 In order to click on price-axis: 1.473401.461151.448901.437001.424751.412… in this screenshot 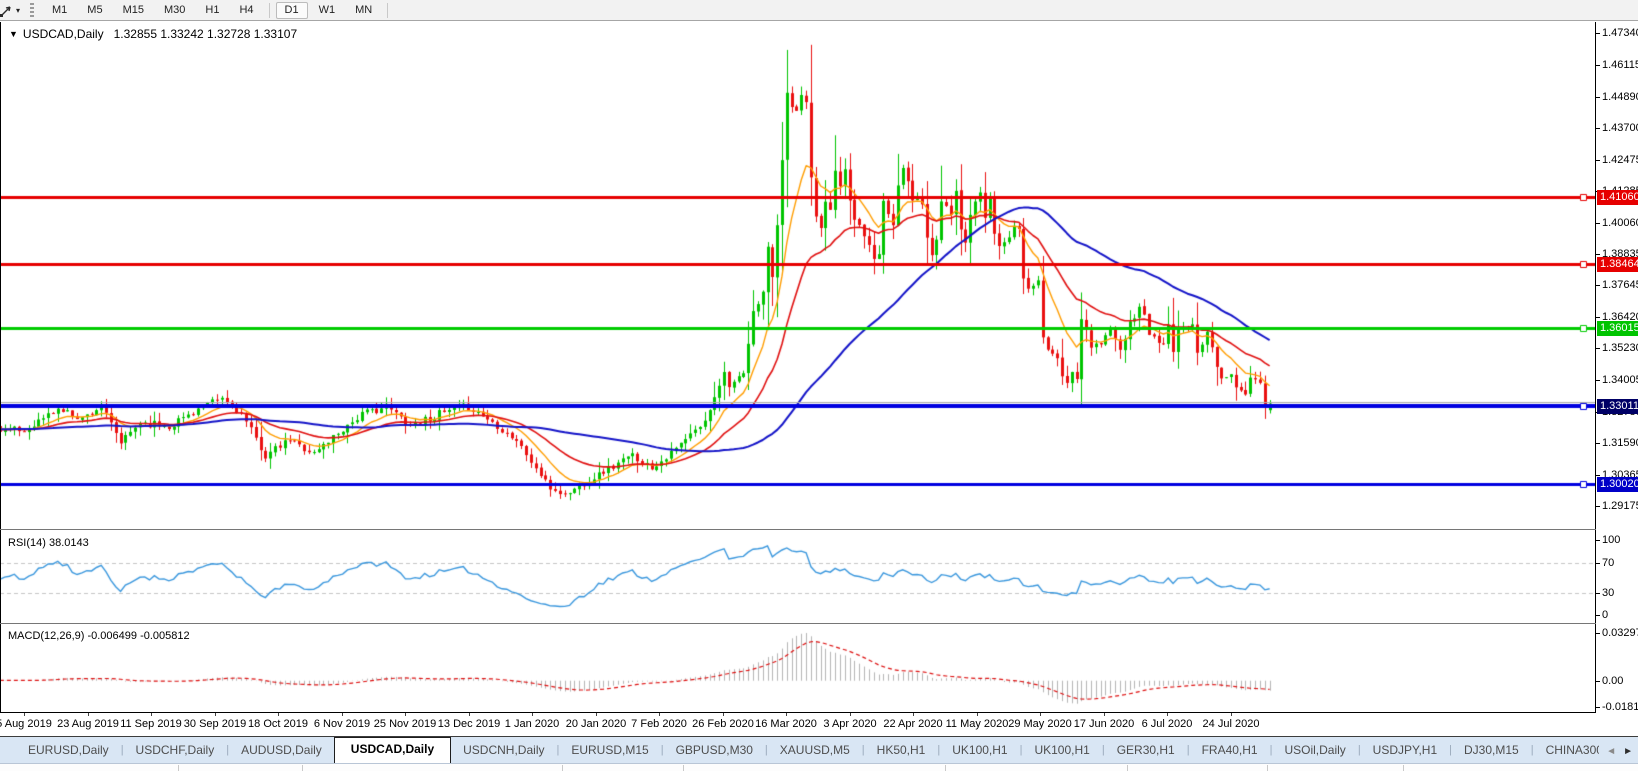, I will do `click(1617, 367)`.